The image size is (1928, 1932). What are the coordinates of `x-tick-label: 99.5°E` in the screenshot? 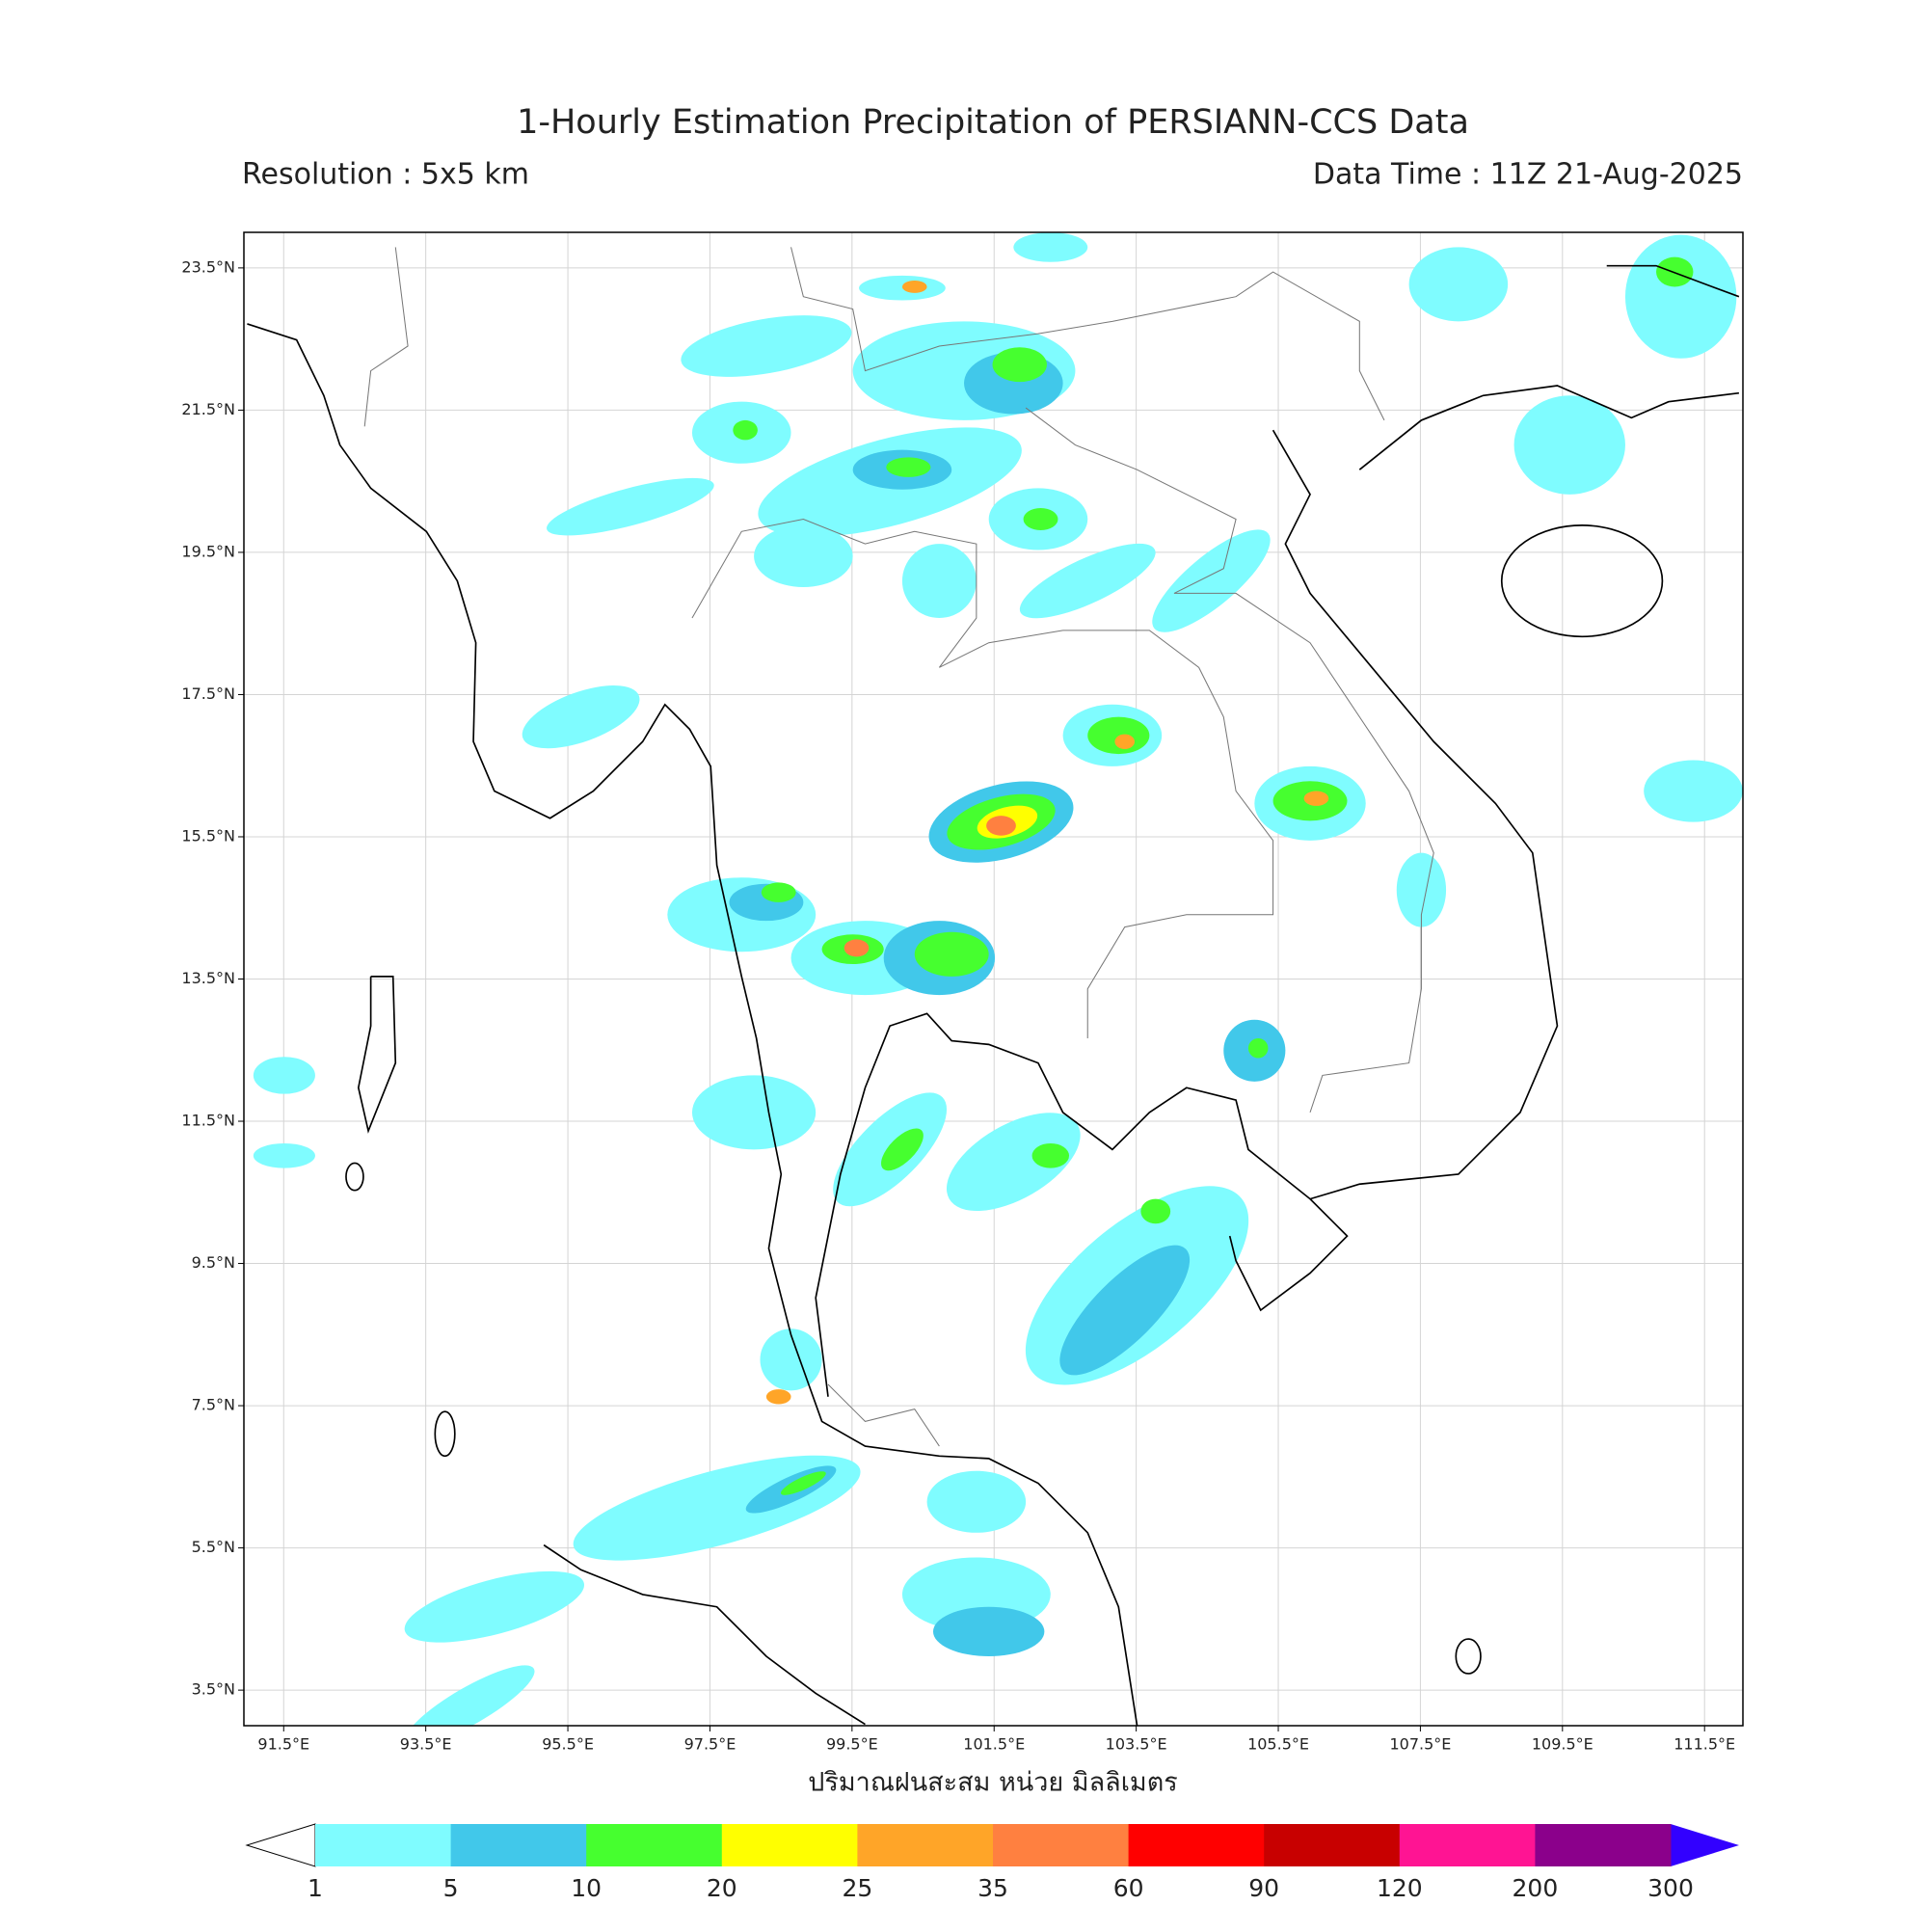 It's located at (852, 1745).